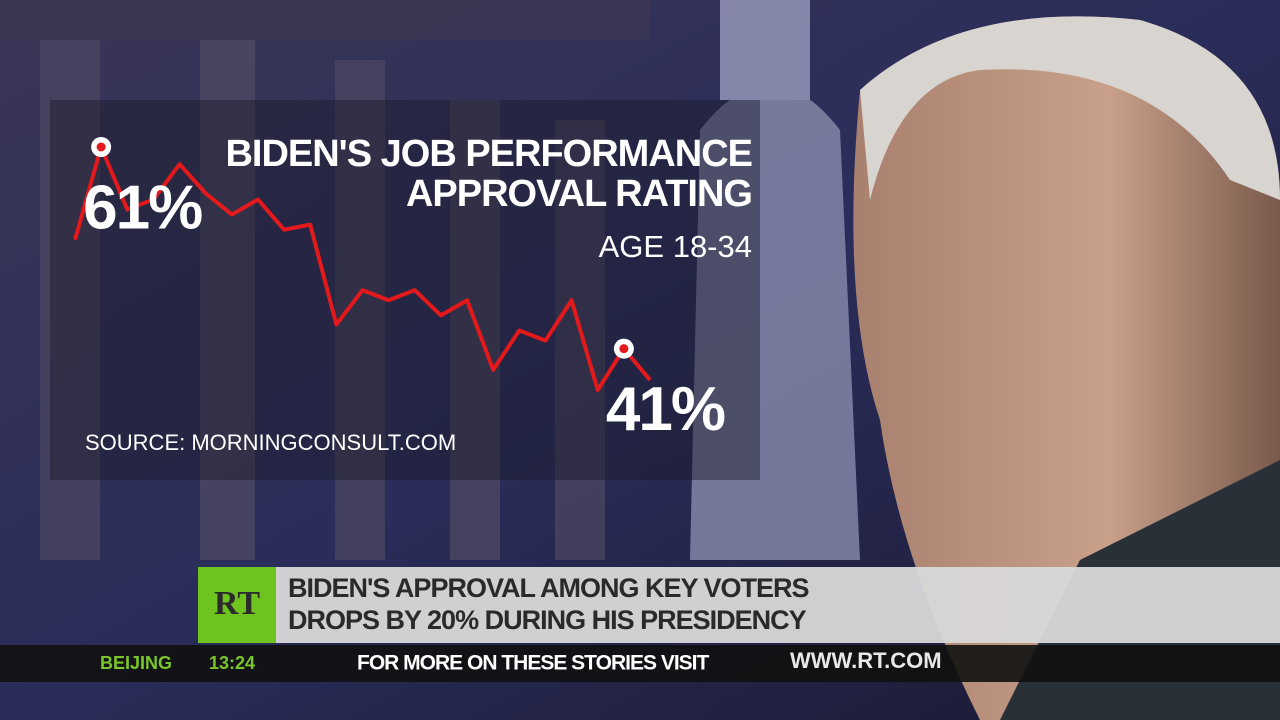  Describe the element at coordinates (548, 588) in the screenshot. I see `headline: BIDEN'S APPROVAL AMONG KEY VOTERS` at that location.